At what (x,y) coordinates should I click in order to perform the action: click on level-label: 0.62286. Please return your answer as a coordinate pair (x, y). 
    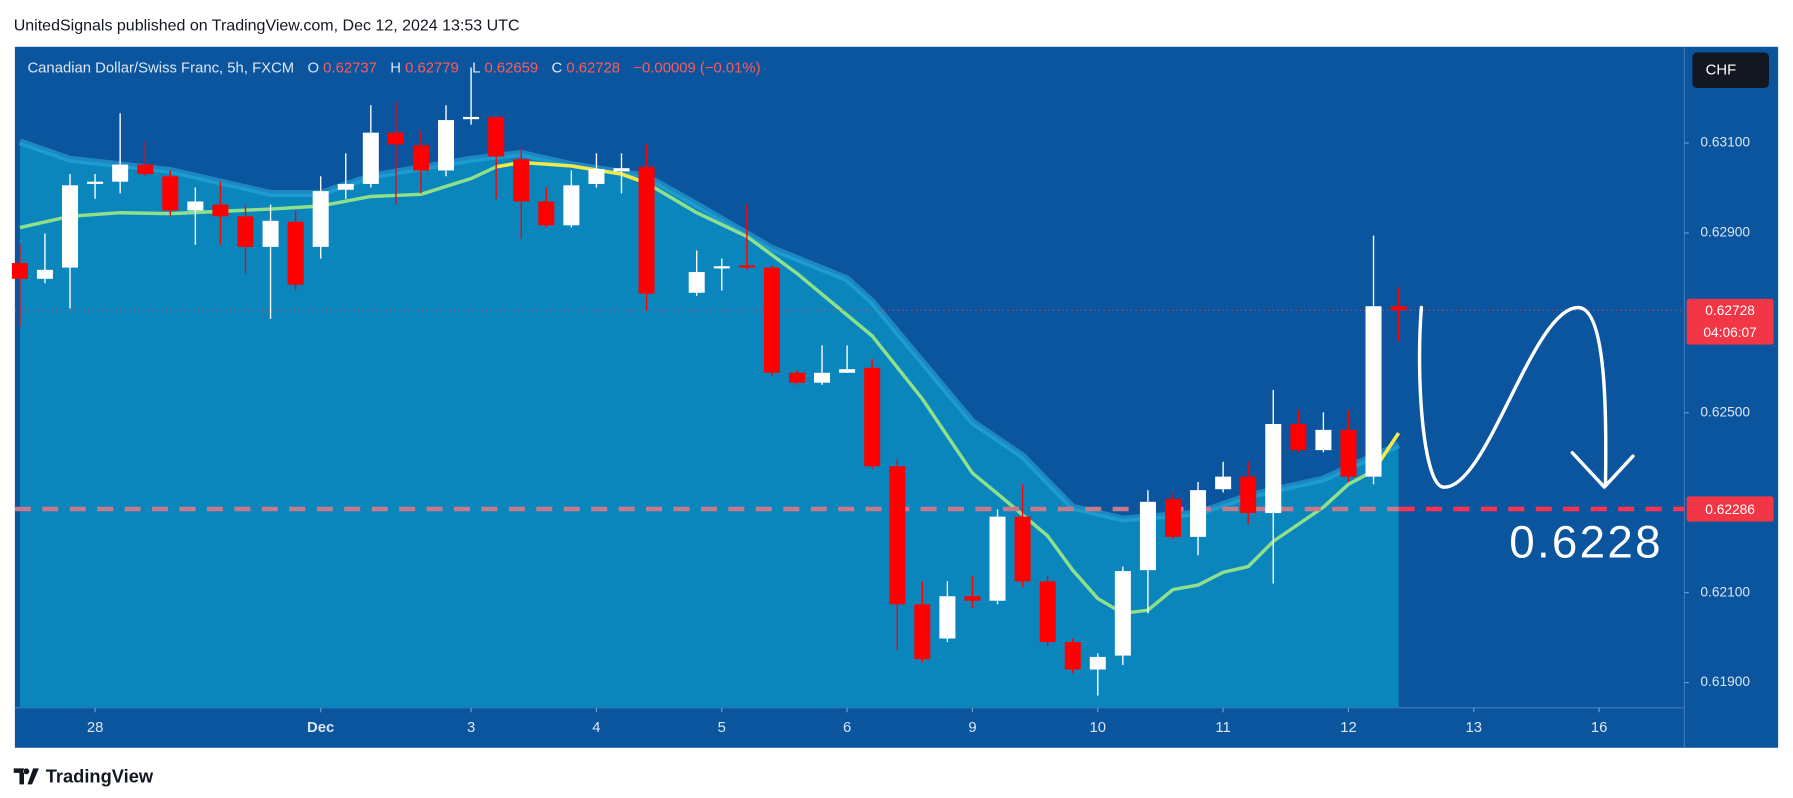
    Looking at the image, I should click on (1730, 509).